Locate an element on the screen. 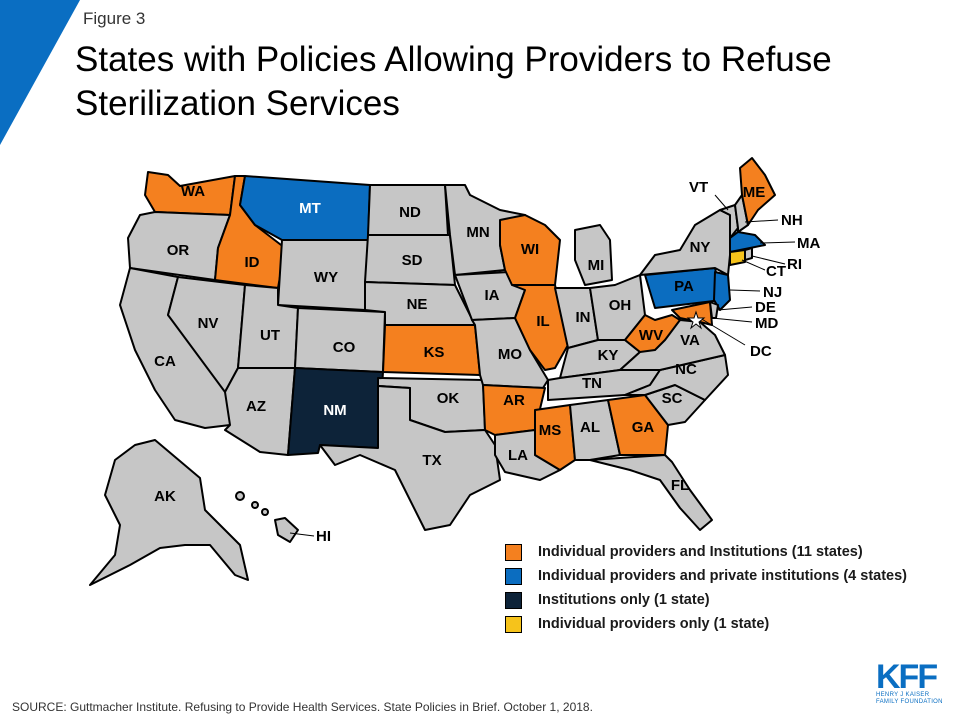 The width and height of the screenshot is (960, 720). state-WV is located at coordinates (652, 333).